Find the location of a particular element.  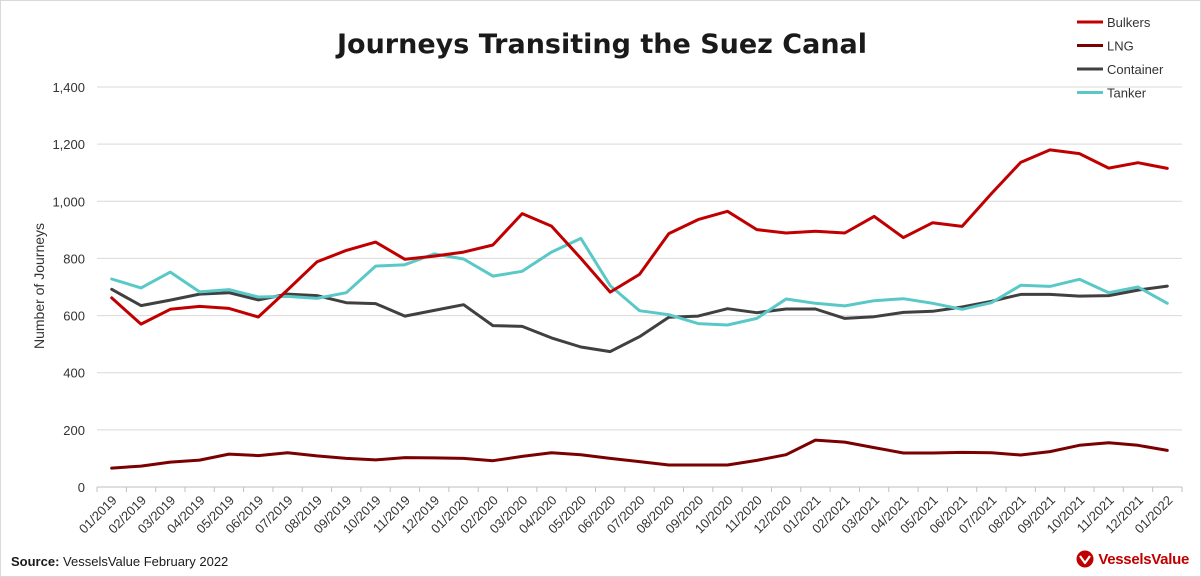

legend-label: Tanker is located at coordinates (1127, 93).